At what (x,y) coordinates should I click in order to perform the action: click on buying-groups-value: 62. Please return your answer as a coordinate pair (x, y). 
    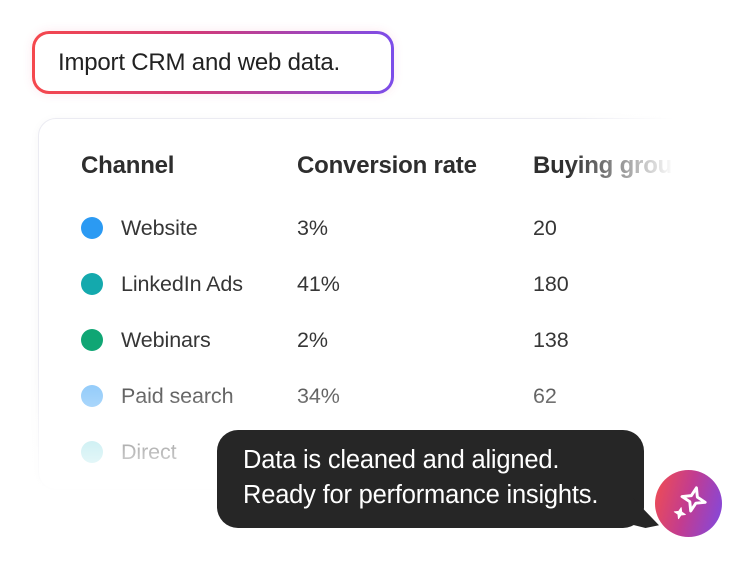
    Looking at the image, I should click on (545, 395).